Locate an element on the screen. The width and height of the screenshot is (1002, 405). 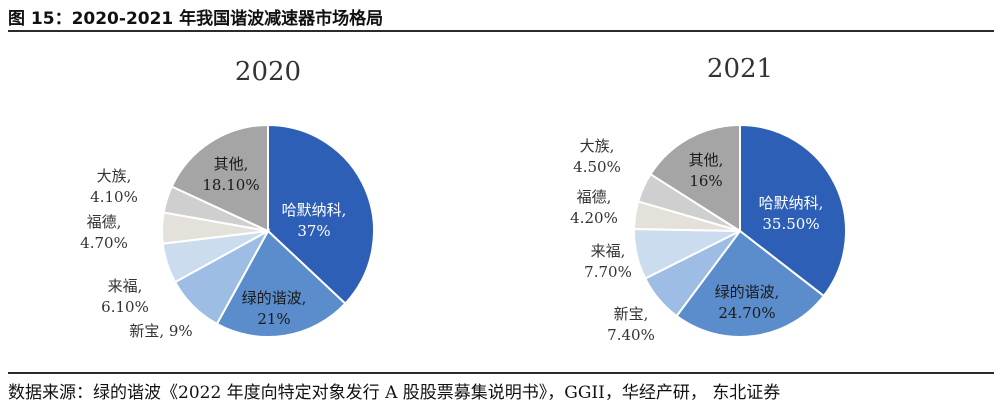
slice-label-value: 24.70% is located at coordinates (746, 313).